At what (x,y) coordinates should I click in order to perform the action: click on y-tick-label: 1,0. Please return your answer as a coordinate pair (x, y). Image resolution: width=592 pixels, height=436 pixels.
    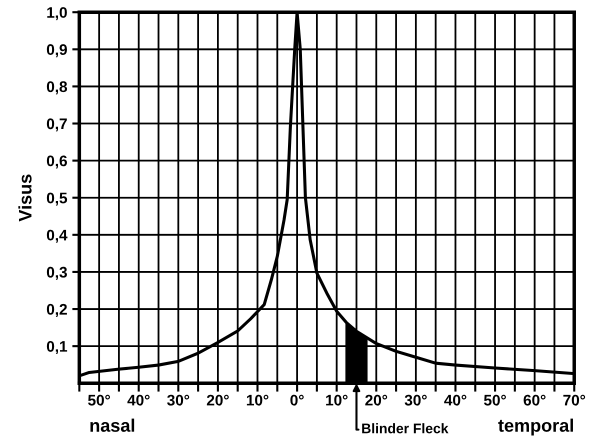
    Looking at the image, I should click on (57, 13).